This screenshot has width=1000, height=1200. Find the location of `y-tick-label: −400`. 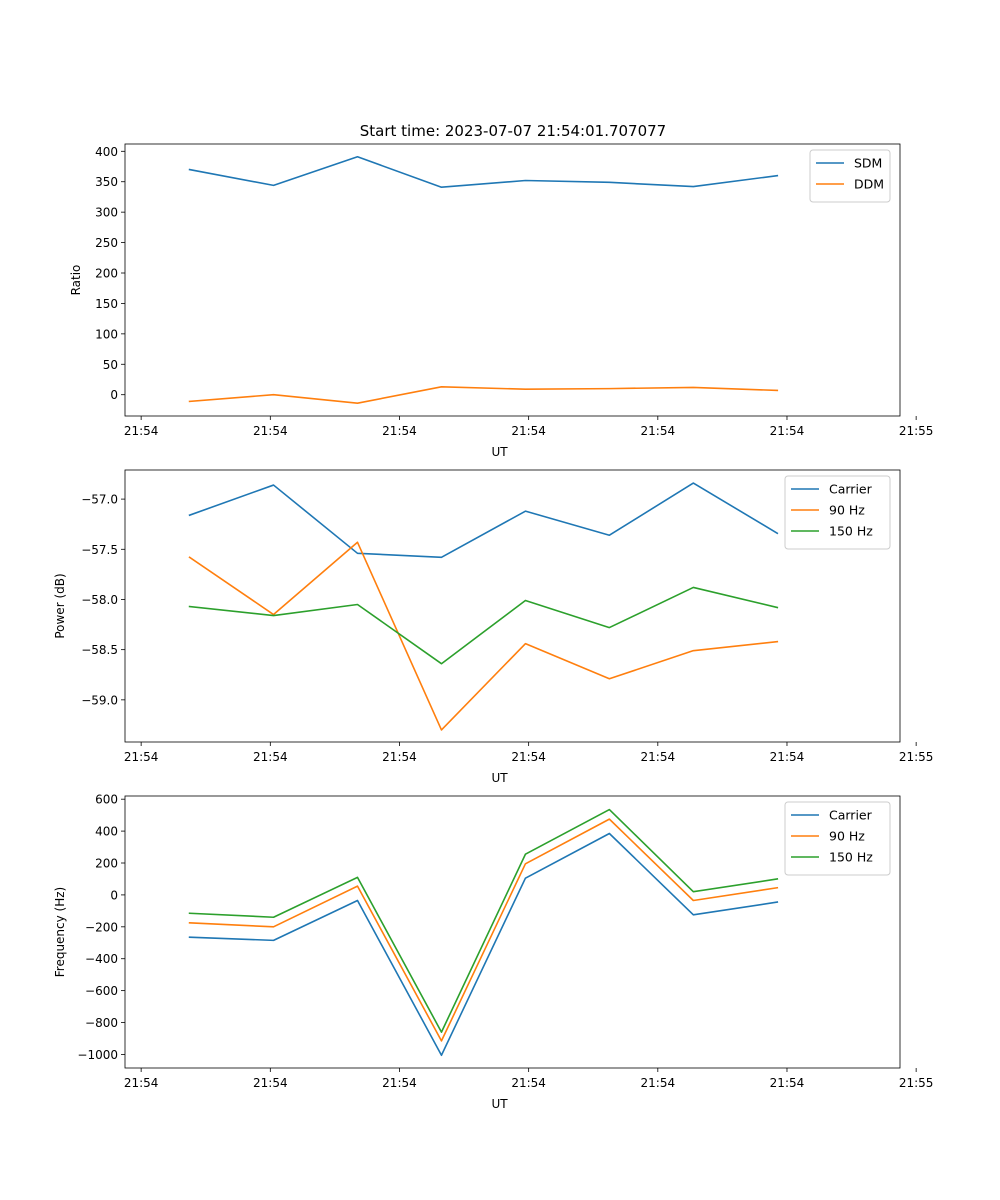

y-tick-label: −400 is located at coordinates (101, 959).